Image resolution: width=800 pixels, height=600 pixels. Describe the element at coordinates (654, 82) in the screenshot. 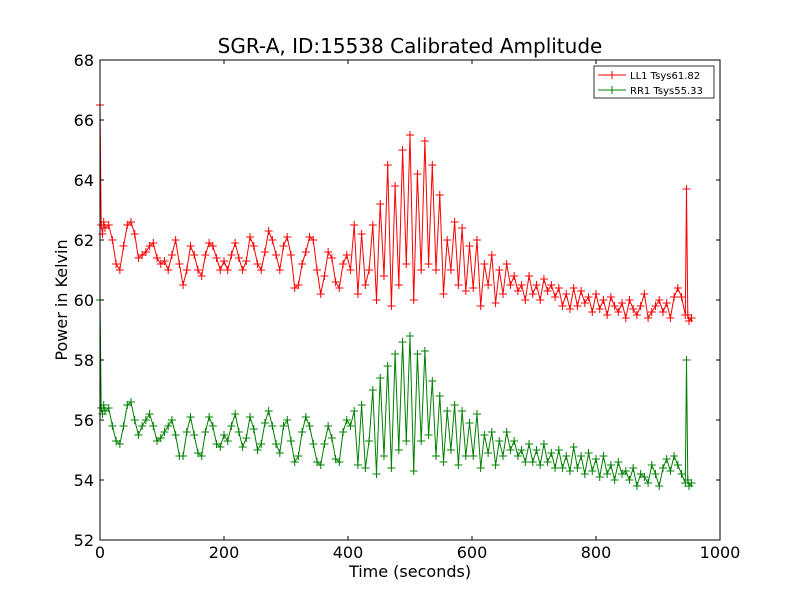

I see `legend-box` at that location.